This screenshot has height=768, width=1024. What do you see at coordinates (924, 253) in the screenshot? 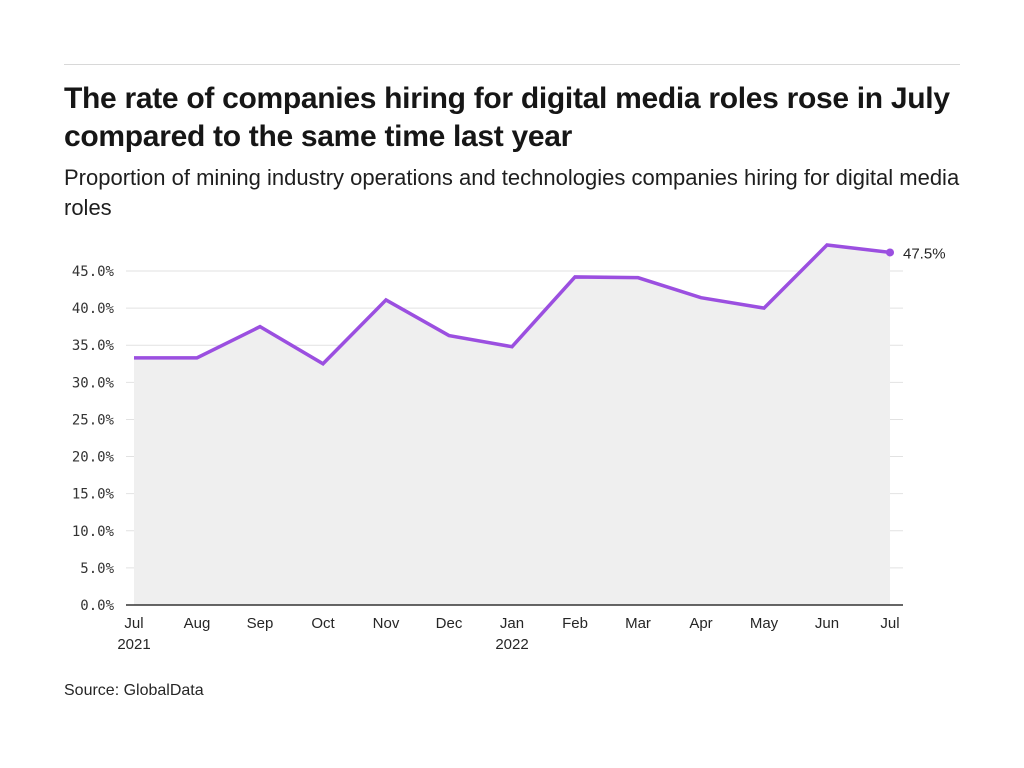
I see `end-value-label: 47.5%` at bounding box center [924, 253].